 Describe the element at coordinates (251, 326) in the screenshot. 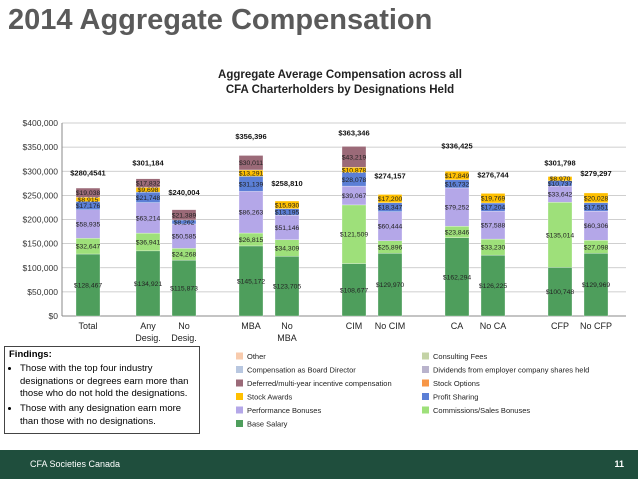

I see `x-tick-label: MBA` at that location.